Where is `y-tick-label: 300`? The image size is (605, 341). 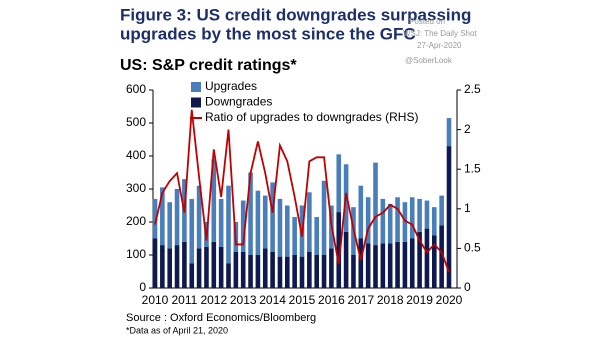 y-tick-label: 300 is located at coordinates (136, 188).